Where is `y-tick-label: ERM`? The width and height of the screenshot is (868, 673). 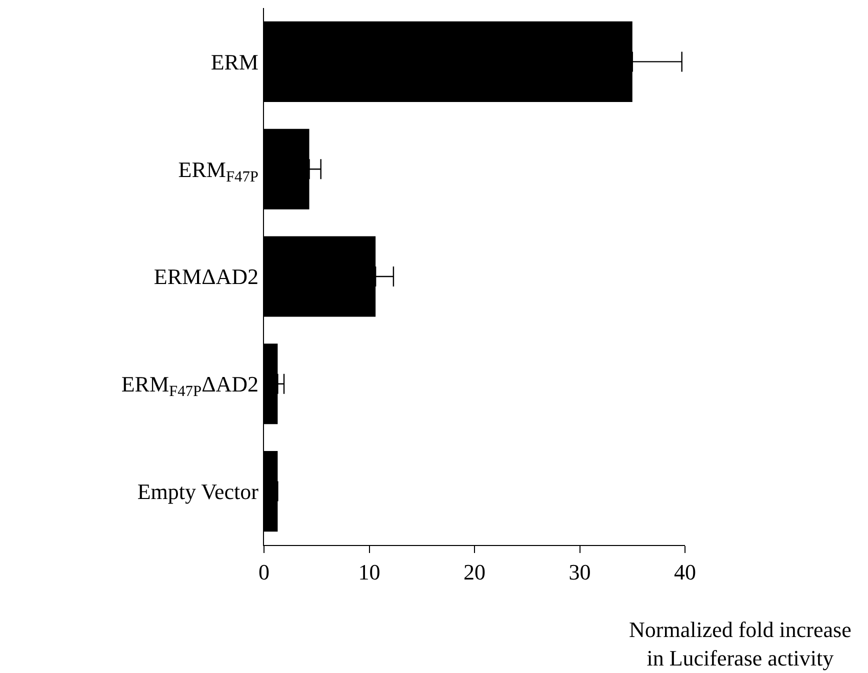 y-tick-label: ERM is located at coordinates (234, 61).